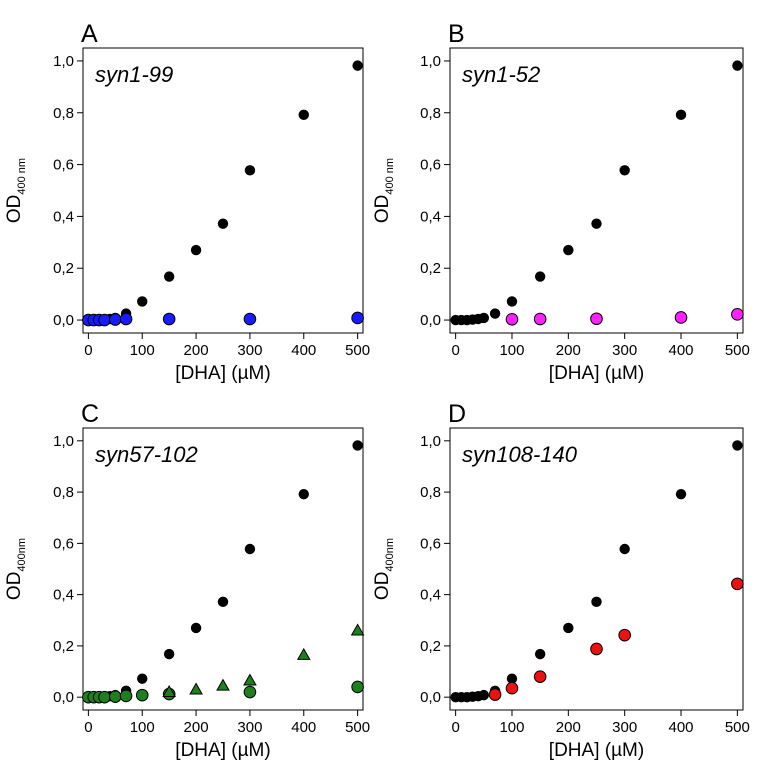 The image size is (764, 778). What do you see at coordinates (501, 74) in the screenshot?
I see `panel-title: syn1-52` at bounding box center [501, 74].